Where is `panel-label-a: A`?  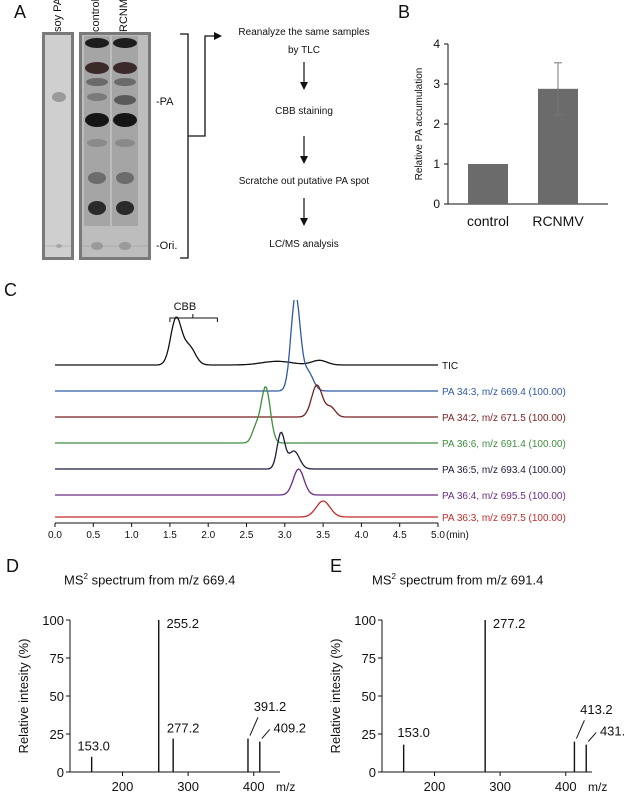 panel-label-a: A is located at coordinates (20, 12).